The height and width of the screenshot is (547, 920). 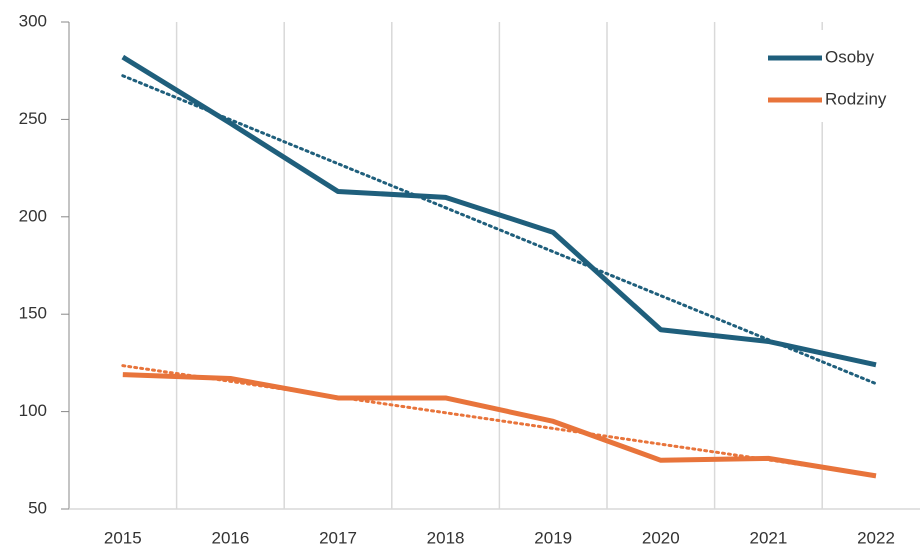 What do you see at coordinates (876, 537) in the screenshot?
I see `x-tick-label: 2022` at bounding box center [876, 537].